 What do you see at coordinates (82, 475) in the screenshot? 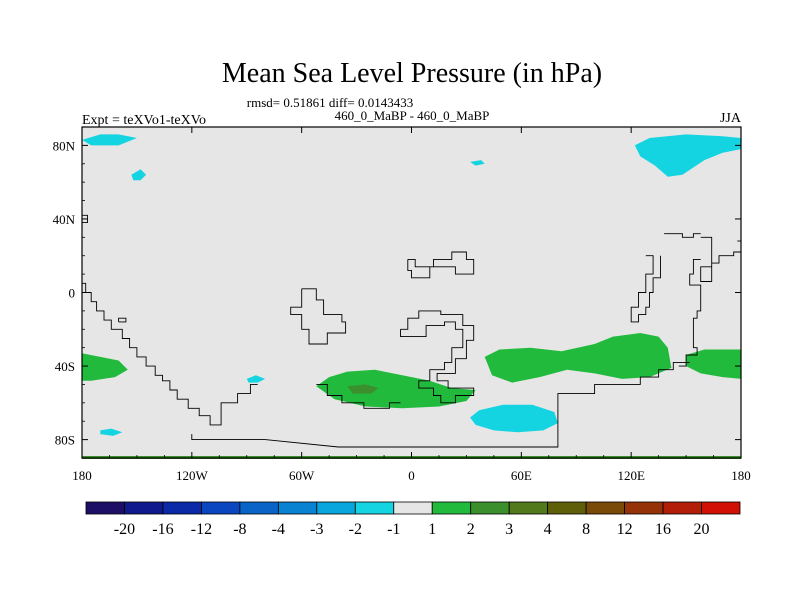
I see `x-tick-label-0: 180` at bounding box center [82, 475].